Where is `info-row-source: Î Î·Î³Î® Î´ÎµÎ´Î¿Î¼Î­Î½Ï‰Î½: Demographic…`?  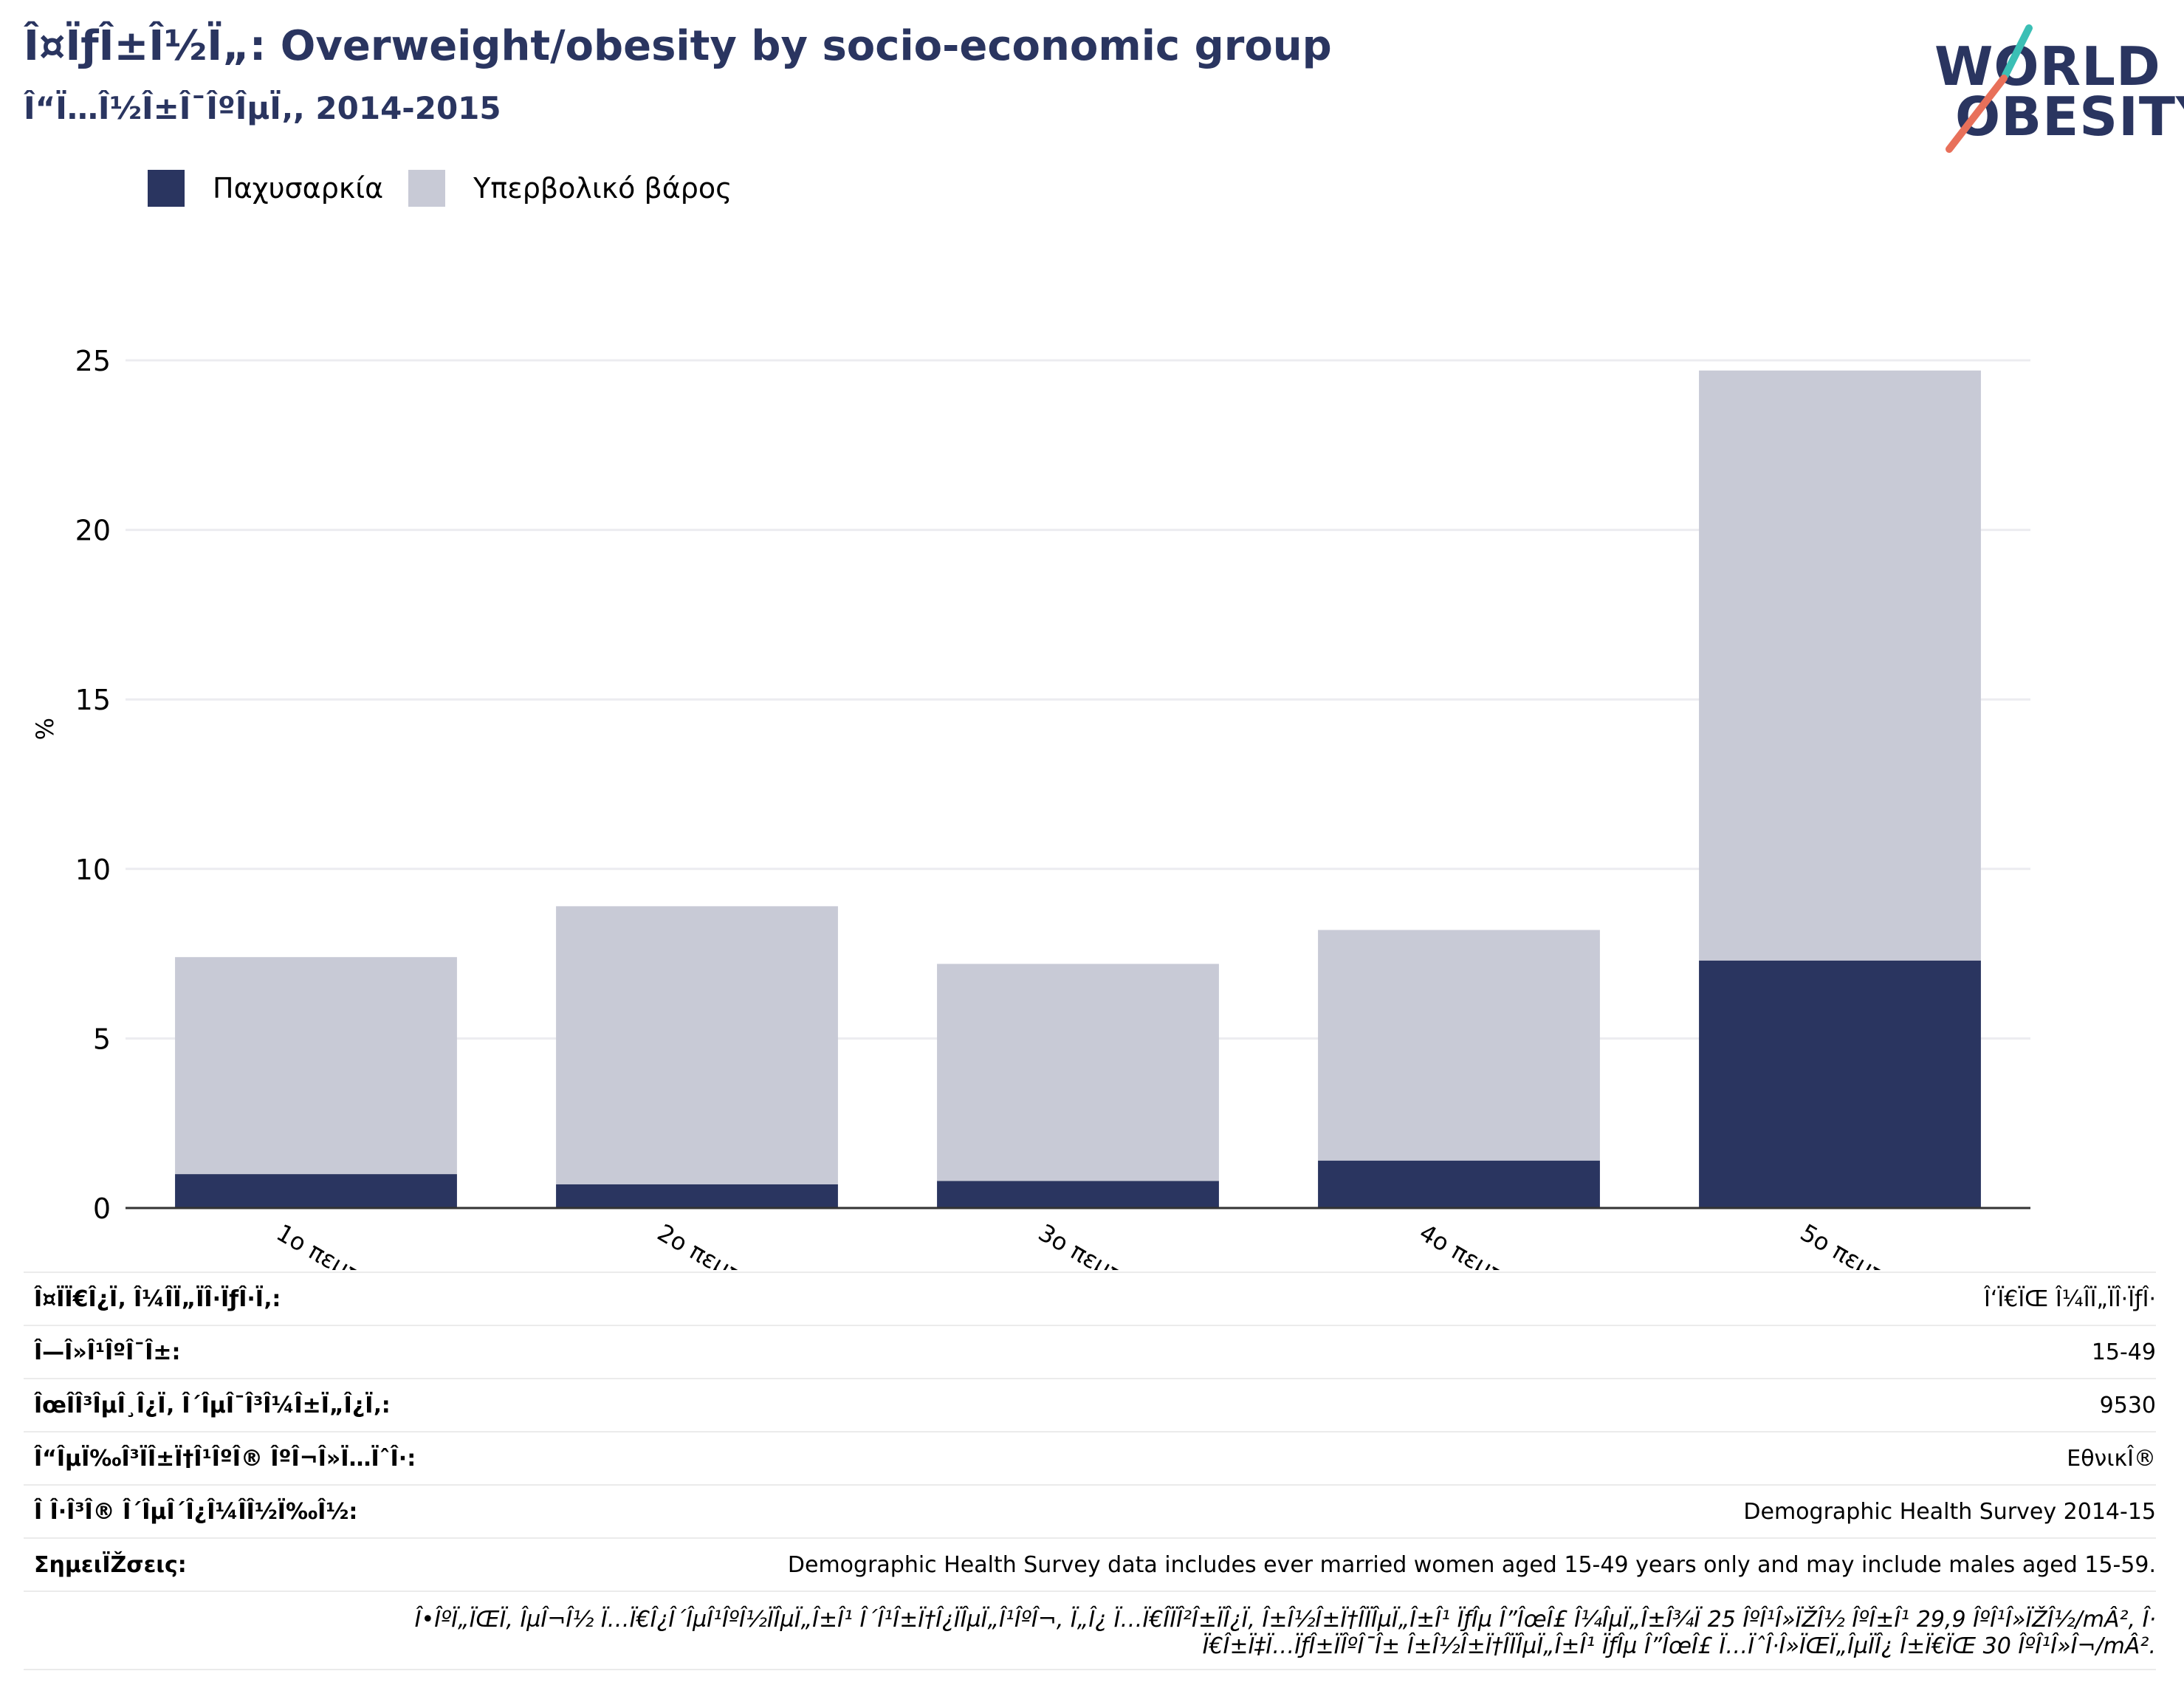 info-row-source: Î Î·Î³Î® Î´ÎµÎ´Î¿Î¼Î­Î½Ï‰Î½: Demographic… is located at coordinates (1090, 1510).